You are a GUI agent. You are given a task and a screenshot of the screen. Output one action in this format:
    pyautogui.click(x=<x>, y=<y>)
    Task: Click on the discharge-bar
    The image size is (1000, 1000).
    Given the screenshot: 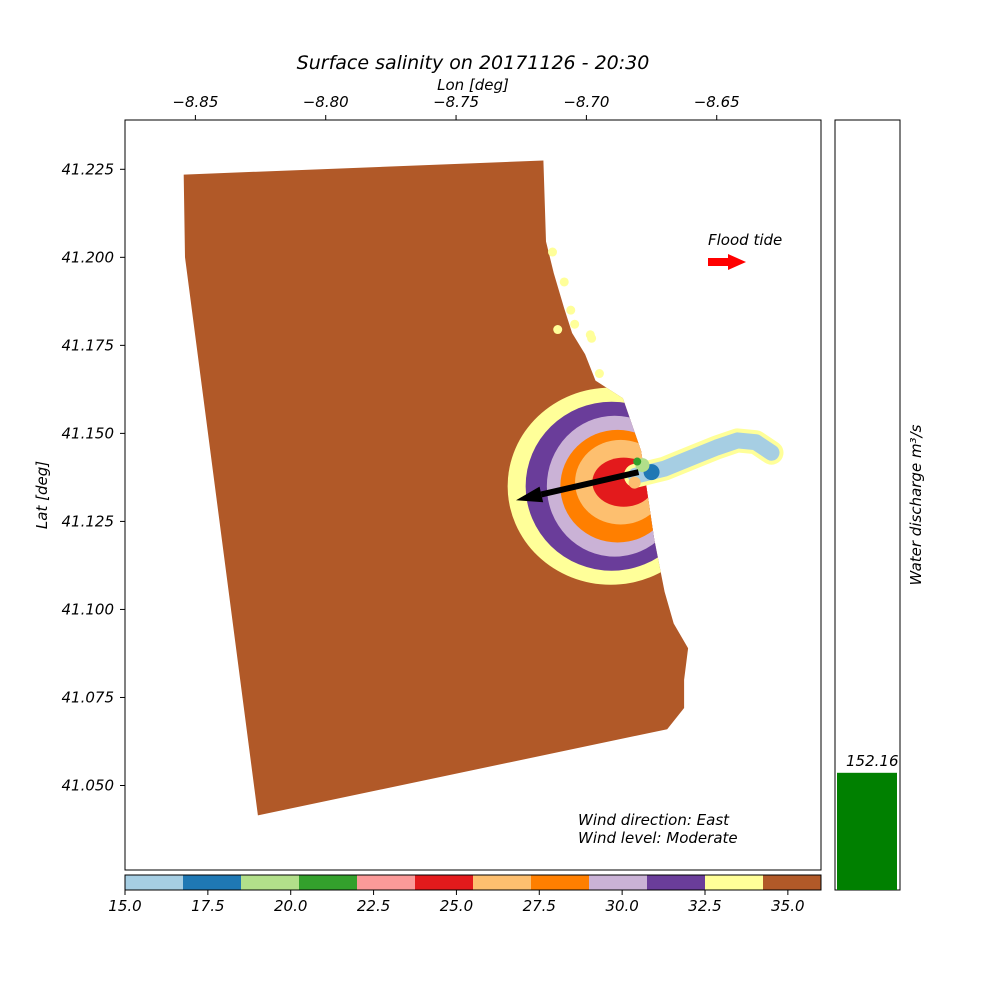 What is the action you would take?
    pyautogui.click(x=867, y=831)
    